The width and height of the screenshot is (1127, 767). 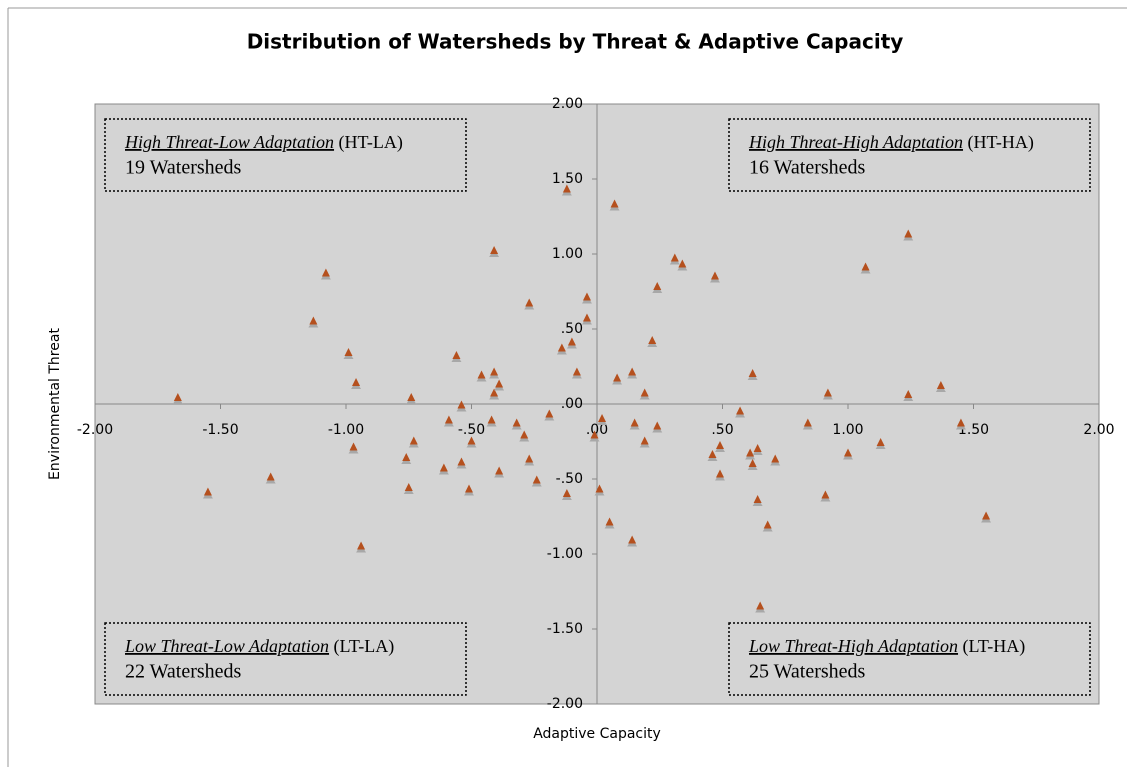 I want to click on x-tick-label: -2.00, so click(x=95, y=430).